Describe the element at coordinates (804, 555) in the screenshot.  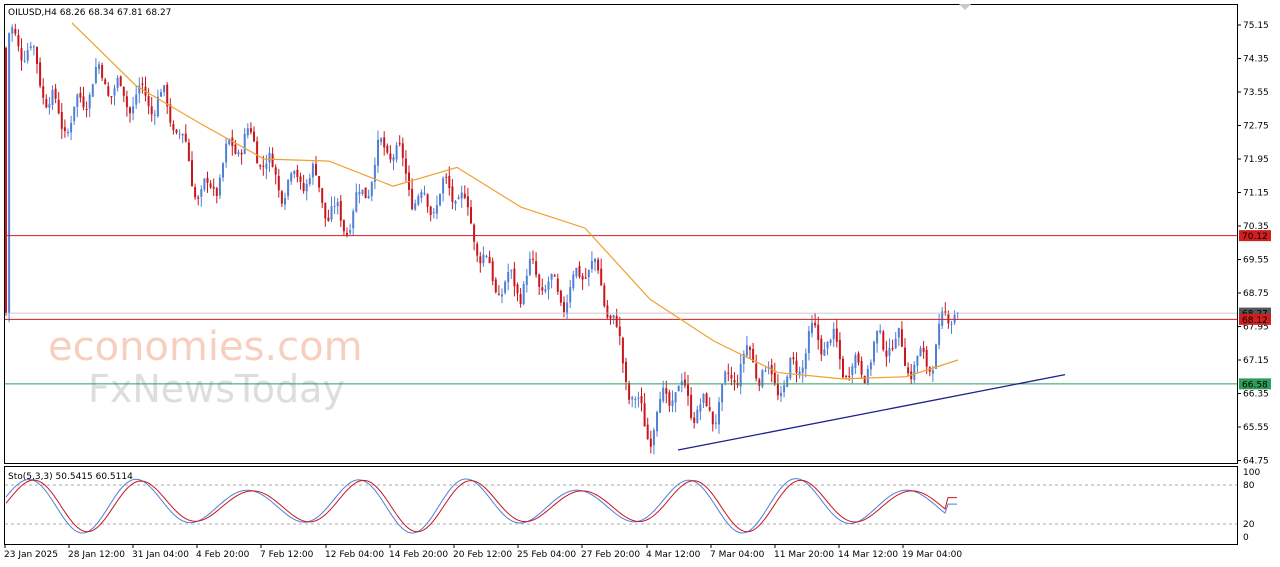
I see `time-tick-label: 11 Mar 20:00` at that location.